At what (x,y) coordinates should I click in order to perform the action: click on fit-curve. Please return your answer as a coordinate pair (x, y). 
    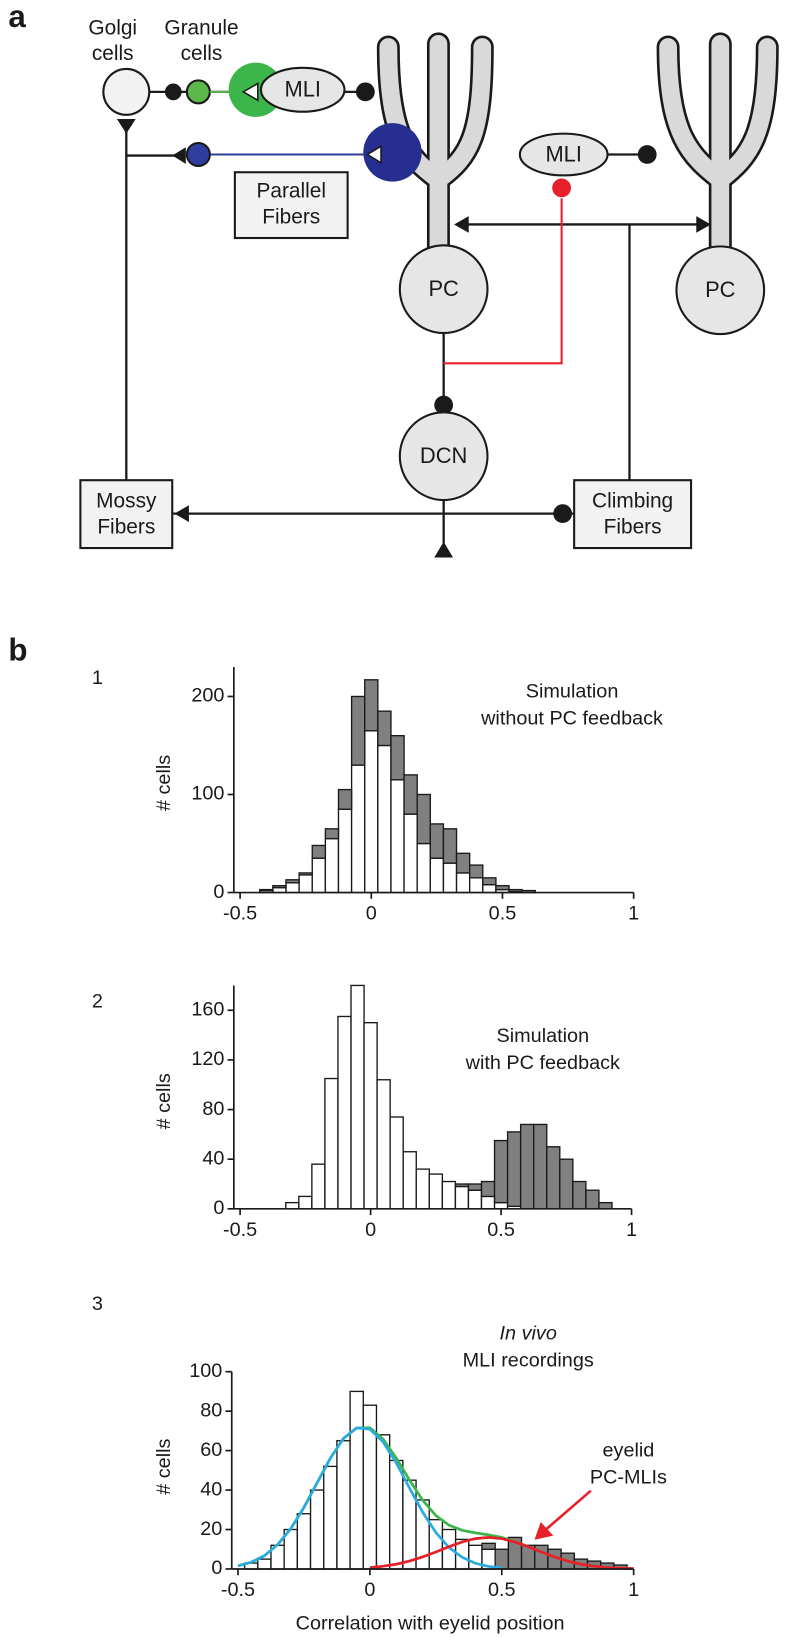
    Looking at the image, I should click on (501, 1553).